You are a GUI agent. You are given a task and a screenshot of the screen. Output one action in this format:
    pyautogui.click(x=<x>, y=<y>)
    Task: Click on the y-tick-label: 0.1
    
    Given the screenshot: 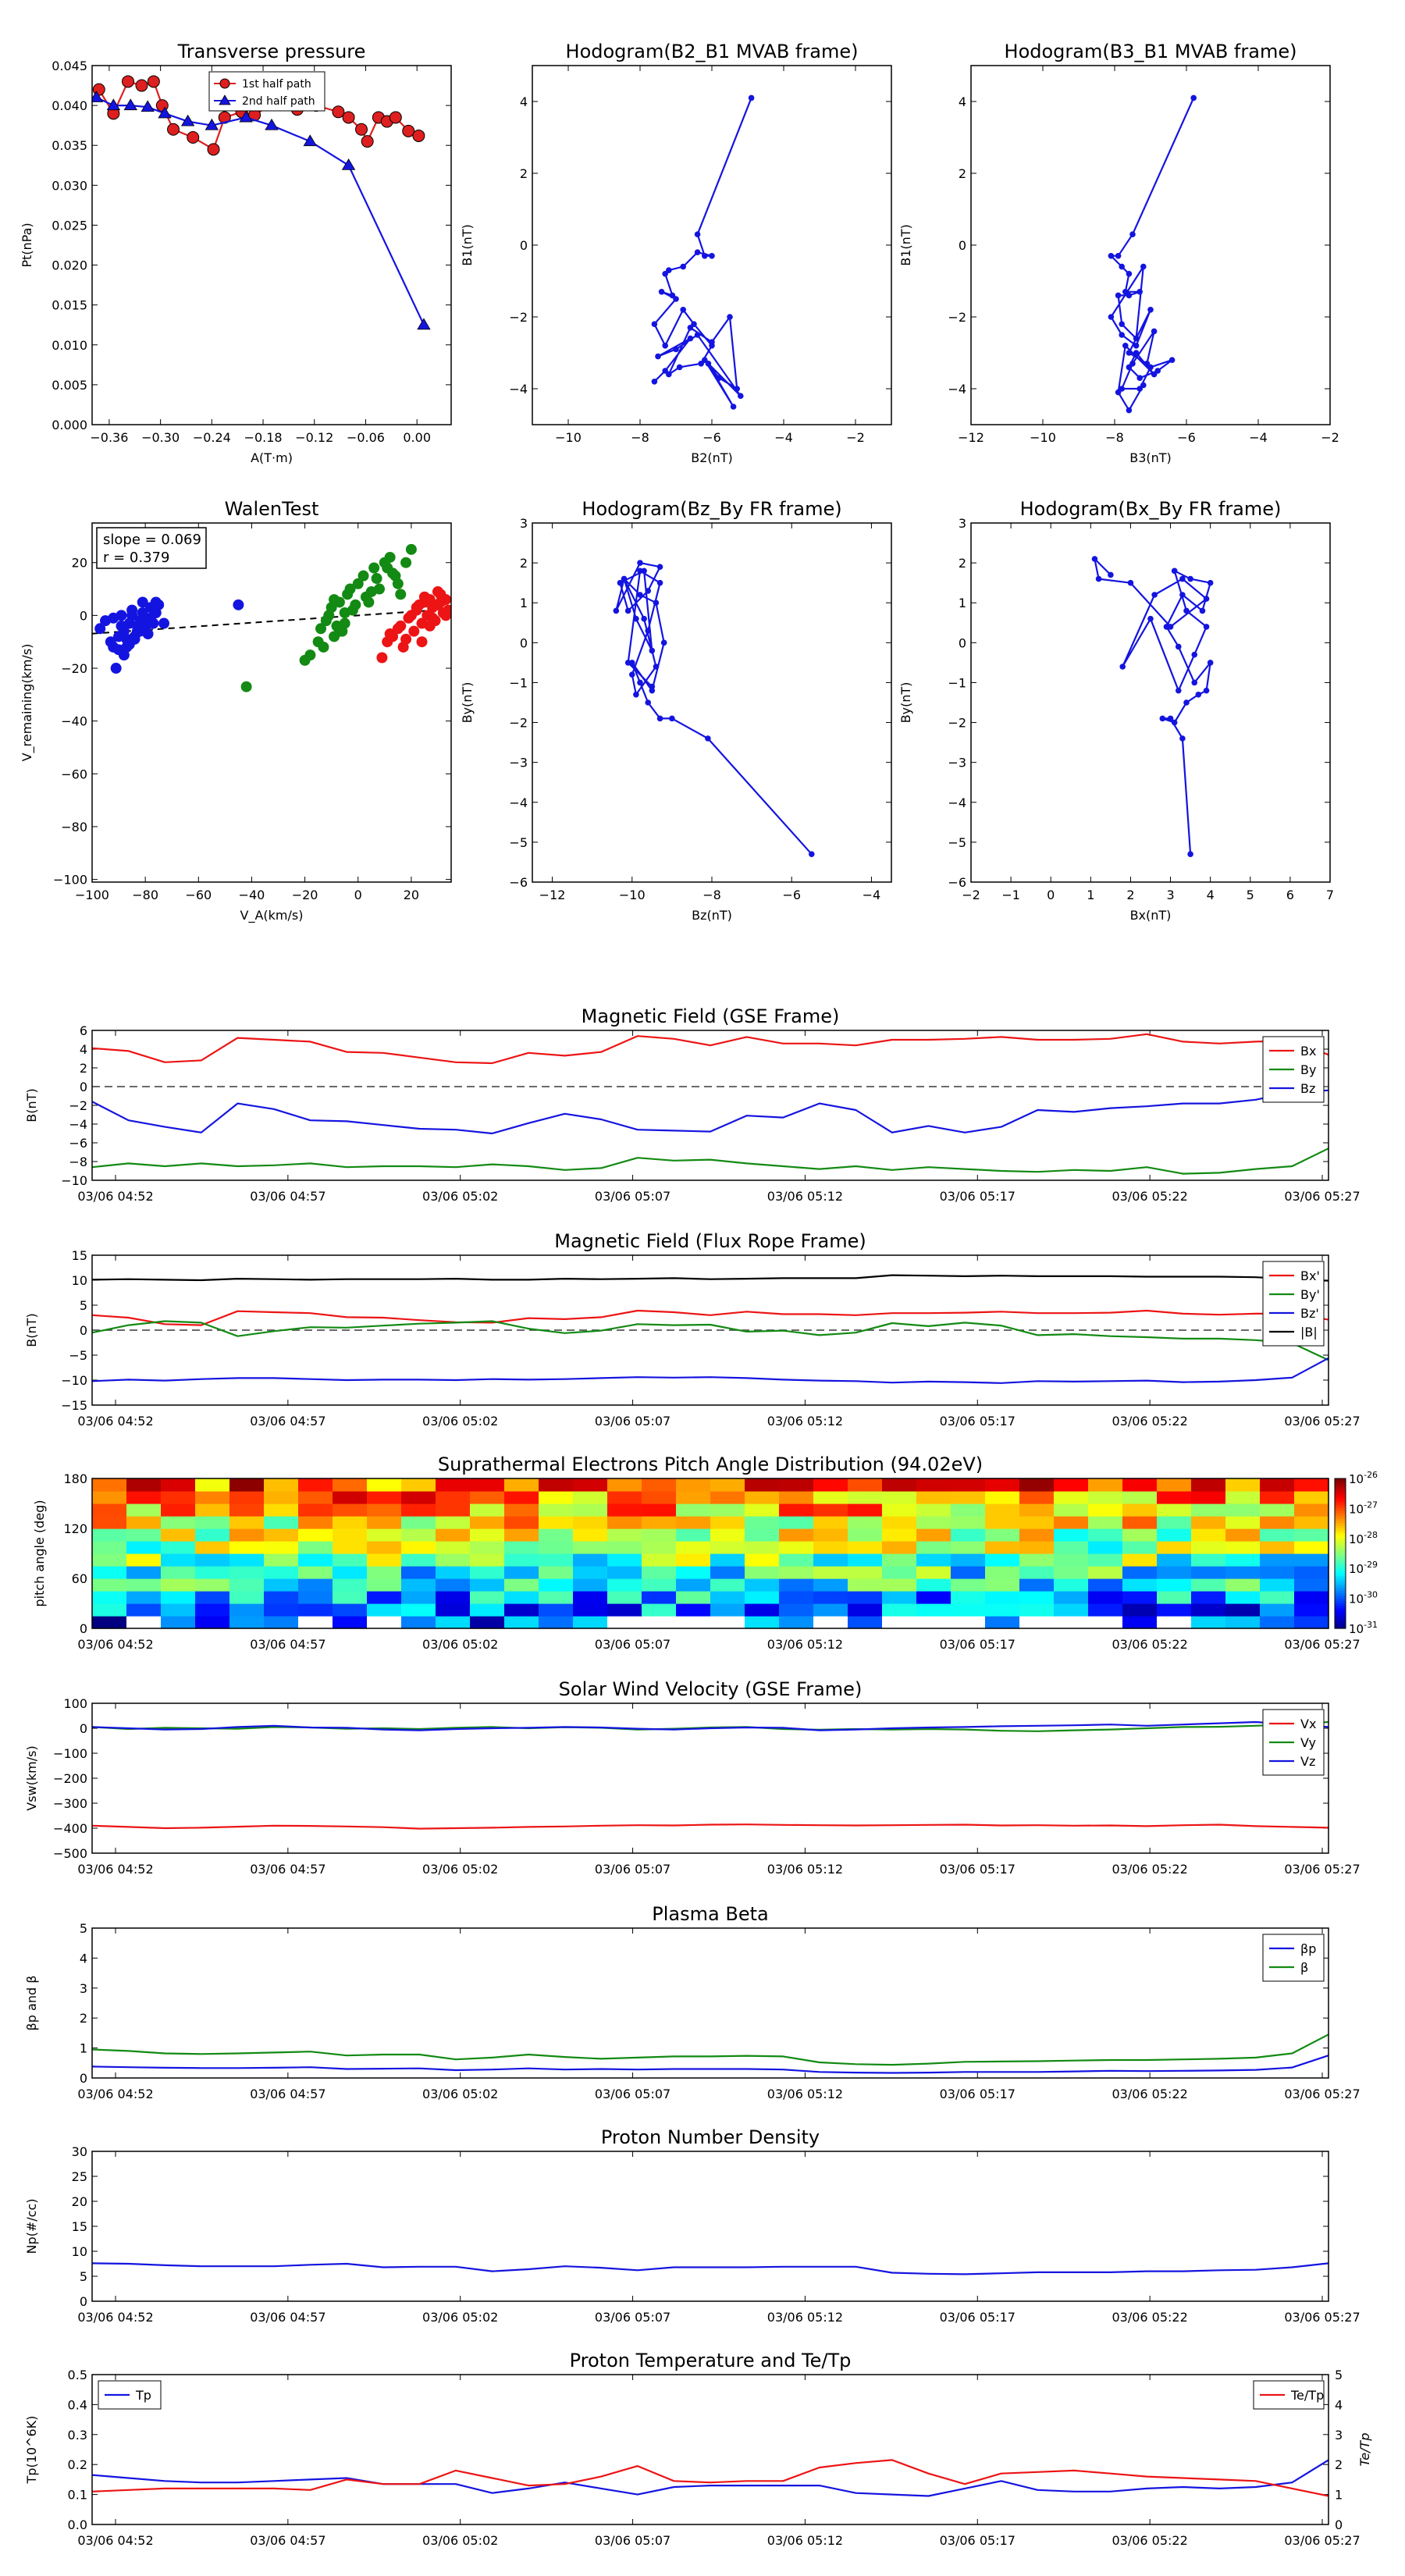 What is the action you would take?
    pyautogui.click(x=77, y=2495)
    